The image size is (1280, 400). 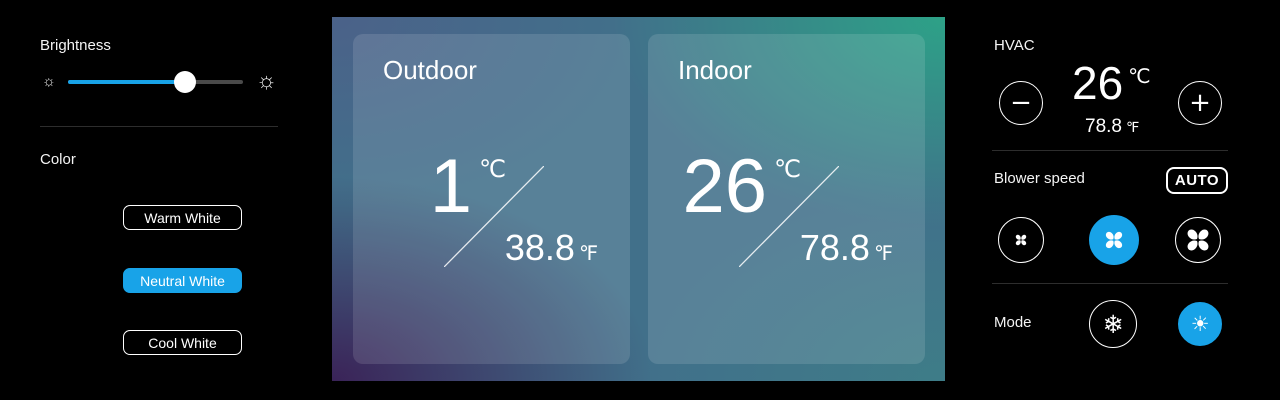 I want to click on mode-label: Mode, so click(x=1013, y=322).